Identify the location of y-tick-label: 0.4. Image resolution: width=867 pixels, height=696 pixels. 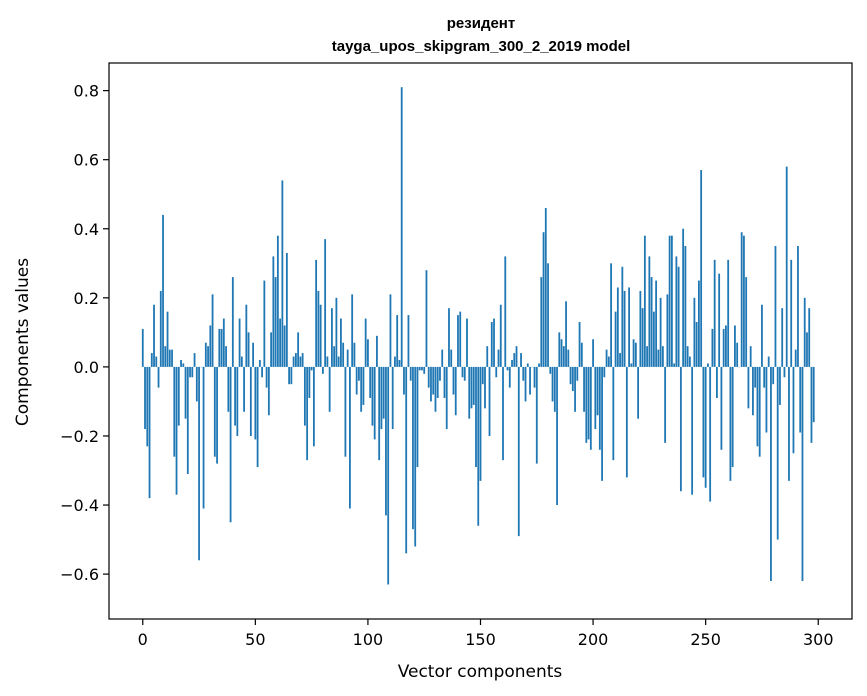
(86, 229).